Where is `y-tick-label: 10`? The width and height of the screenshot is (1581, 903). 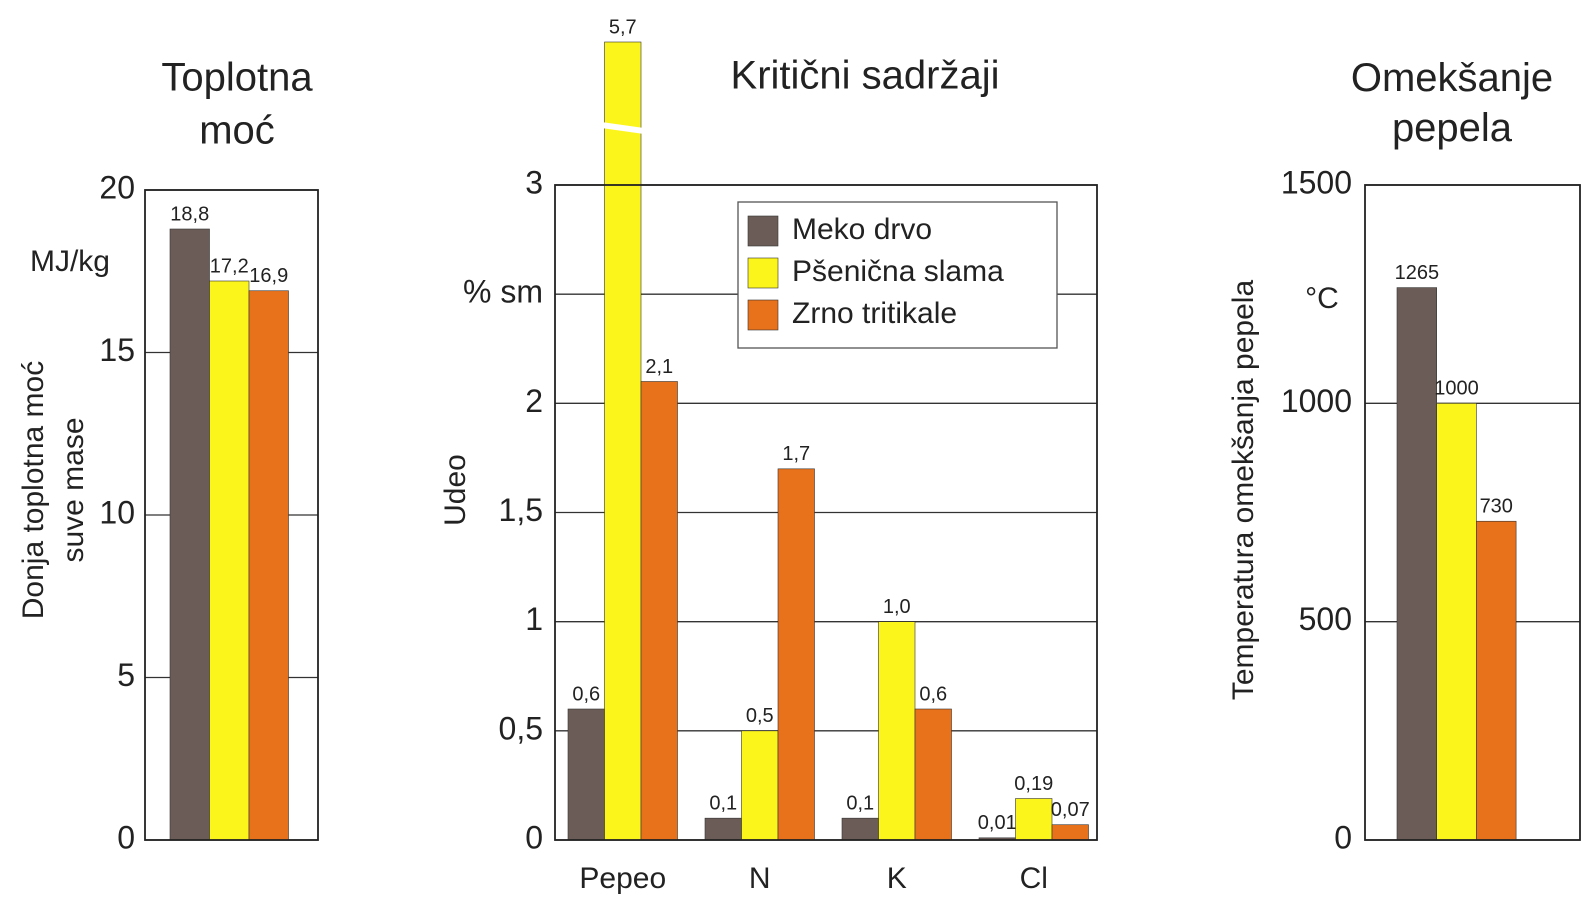
y-tick-label: 10 is located at coordinates (117, 512).